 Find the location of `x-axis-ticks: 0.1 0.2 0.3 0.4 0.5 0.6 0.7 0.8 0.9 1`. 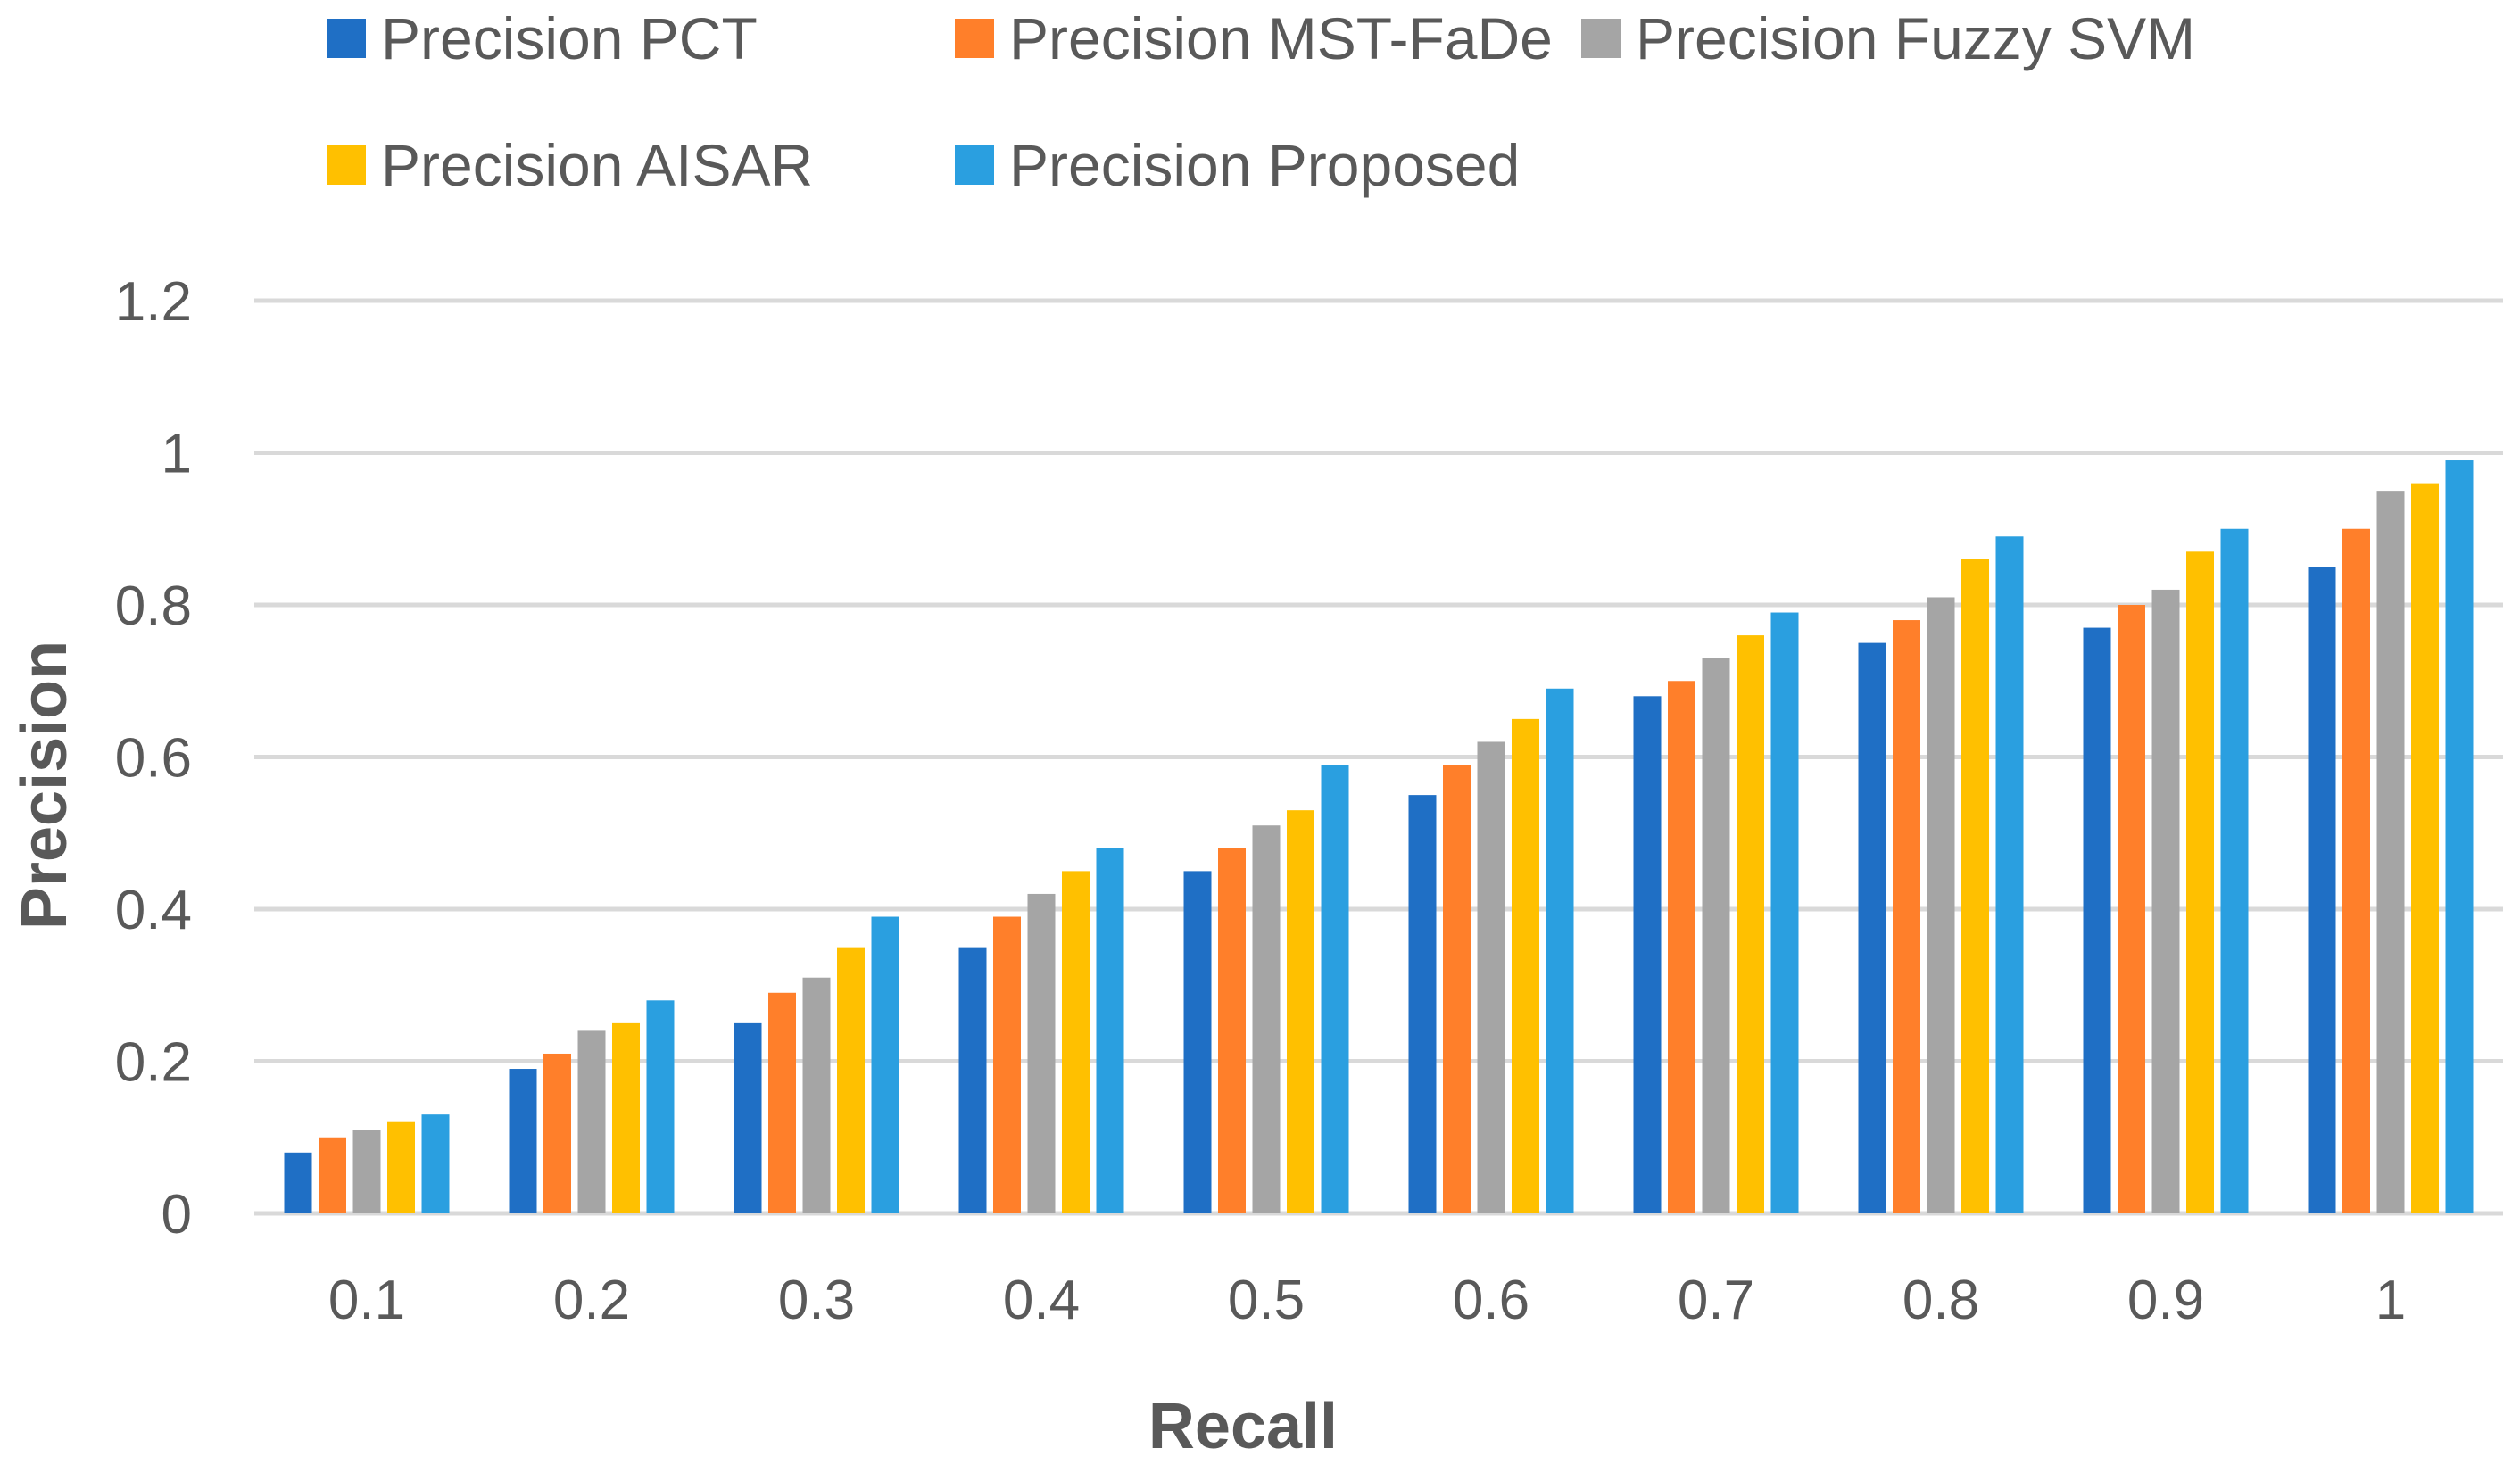

x-axis-ticks: 0.1 0.2 0.3 0.4 0.5 0.6 0.7 0.8 0.9 1 is located at coordinates (1367, 1300).